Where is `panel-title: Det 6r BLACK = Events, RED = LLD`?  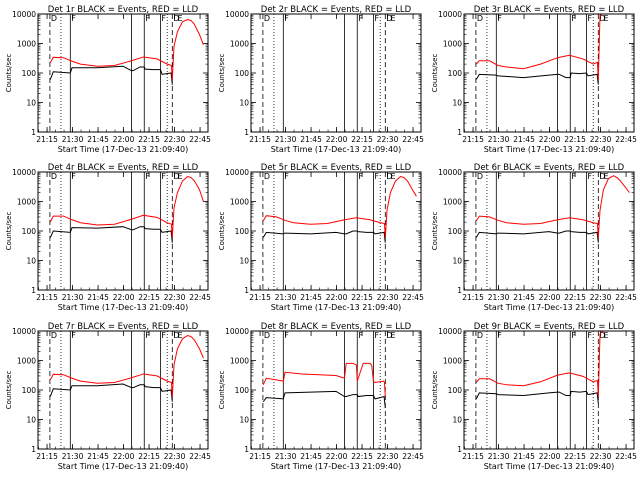
panel-title: Det 6r BLACK = Events, RED = LLD is located at coordinates (549, 168).